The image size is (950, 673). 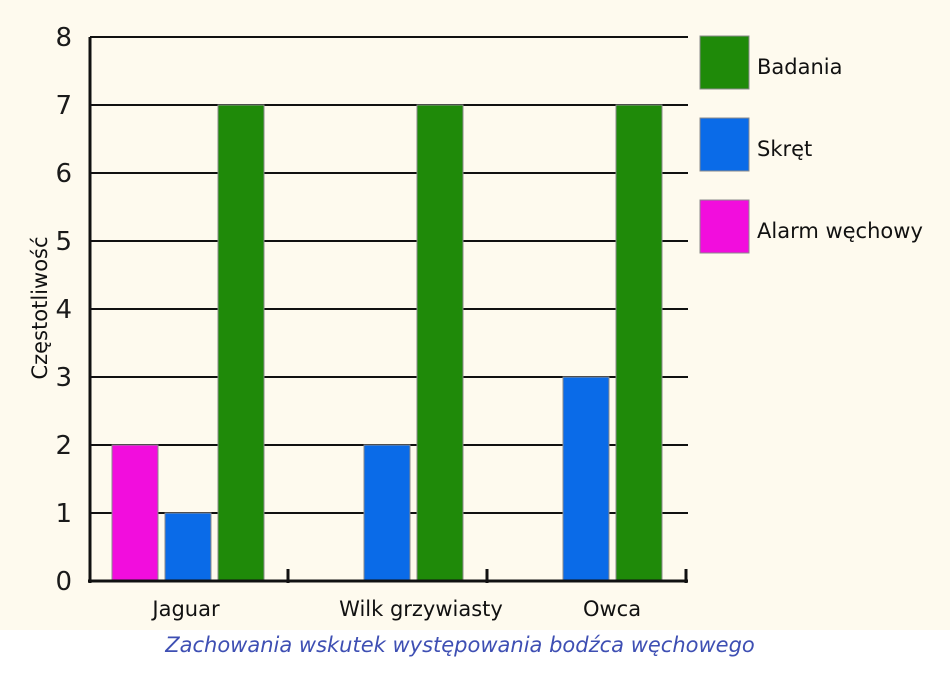 I want to click on bar-alarm-węchowy-jaguar, so click(x=135, y=513).